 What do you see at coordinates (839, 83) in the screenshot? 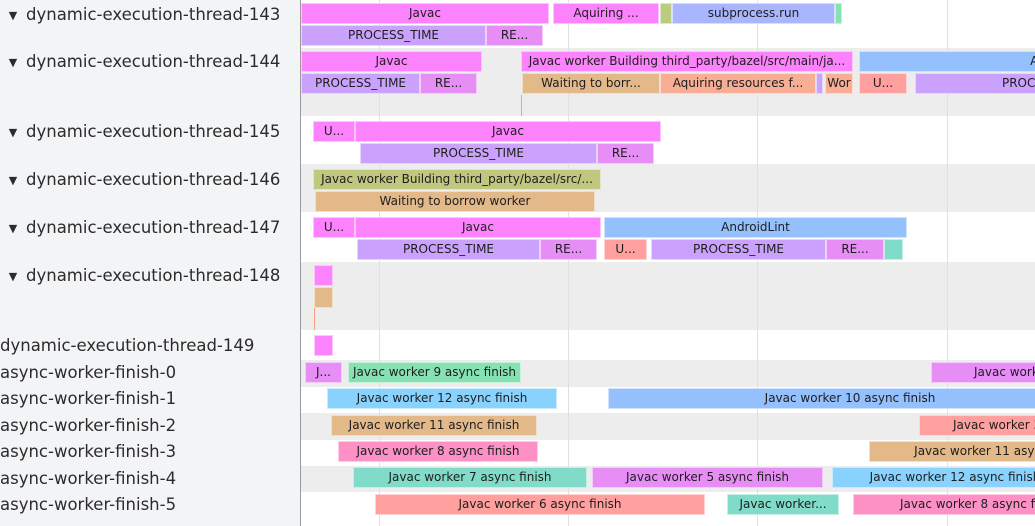
I see `trace-slice: Wor` at bounding box center [839, 83].